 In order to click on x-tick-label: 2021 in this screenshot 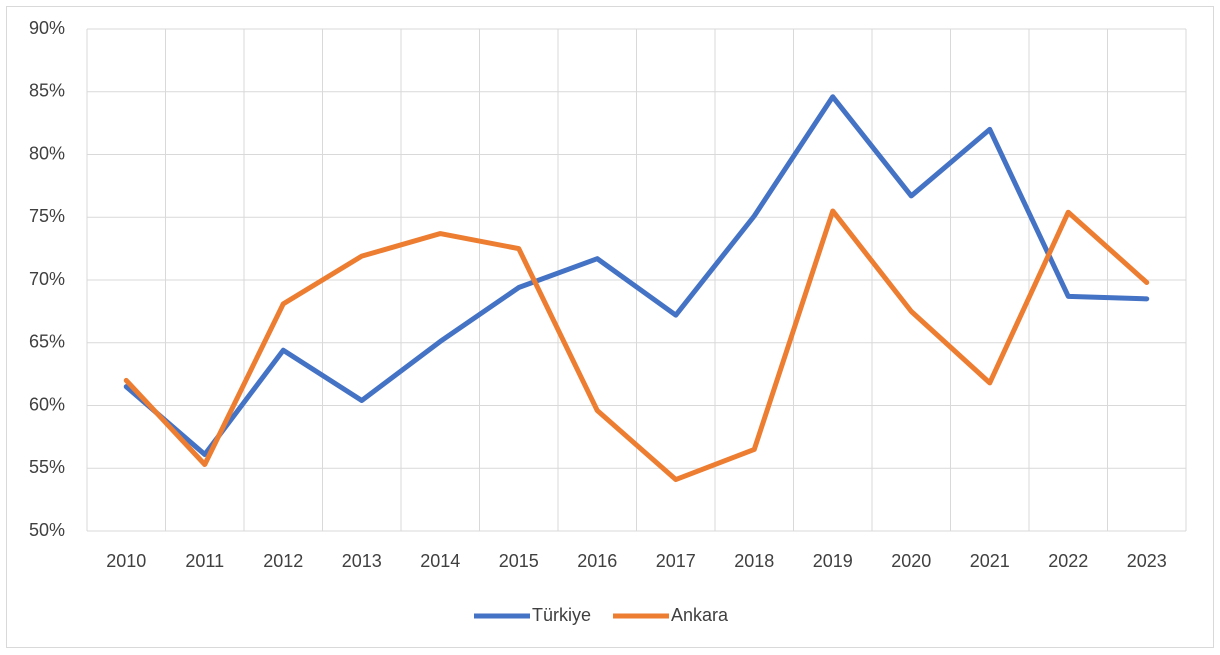, I will do `click(990, 561)`.